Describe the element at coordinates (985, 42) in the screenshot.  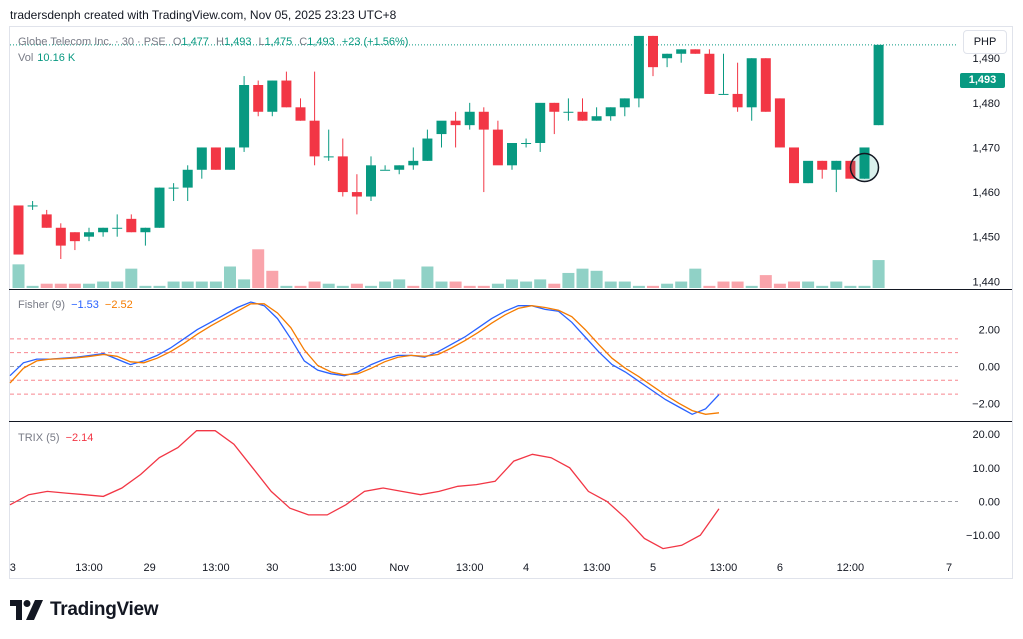
I see `currency-button: PHP` at that location.